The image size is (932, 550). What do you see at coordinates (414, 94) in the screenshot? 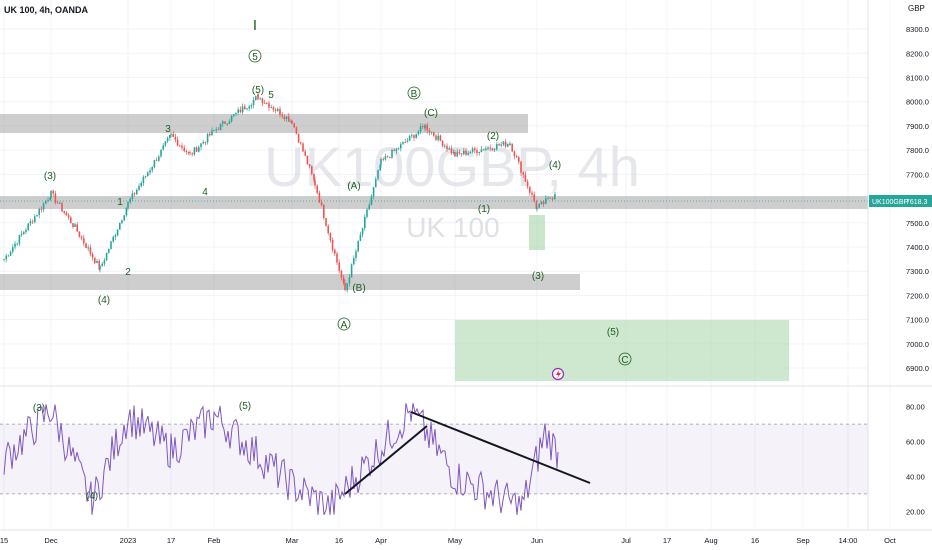
I see `wave-label: B` at bounding box center [414, 94].